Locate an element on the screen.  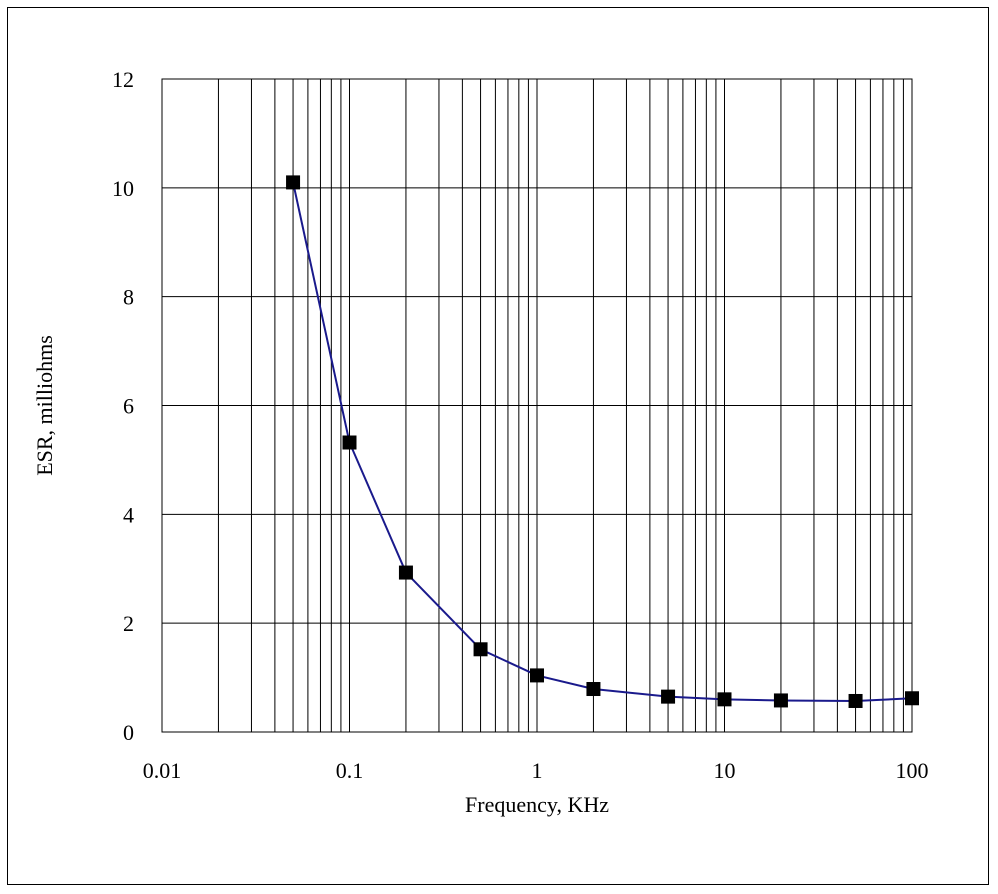
x-axis-title: Frequency, KHz is located at coordinates (537, 804).